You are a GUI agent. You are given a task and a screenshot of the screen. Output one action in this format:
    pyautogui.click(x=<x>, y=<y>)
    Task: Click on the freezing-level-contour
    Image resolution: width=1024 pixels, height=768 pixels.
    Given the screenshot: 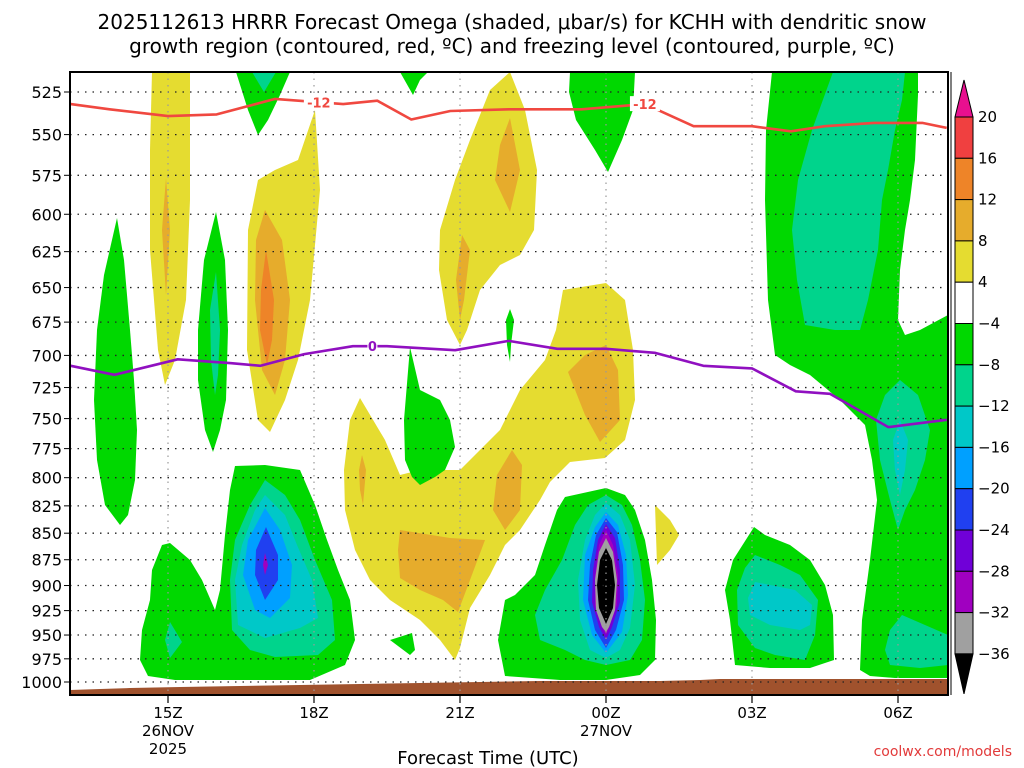 What is the action you would take?
    pyautogui.click(x=508, y=384)
    